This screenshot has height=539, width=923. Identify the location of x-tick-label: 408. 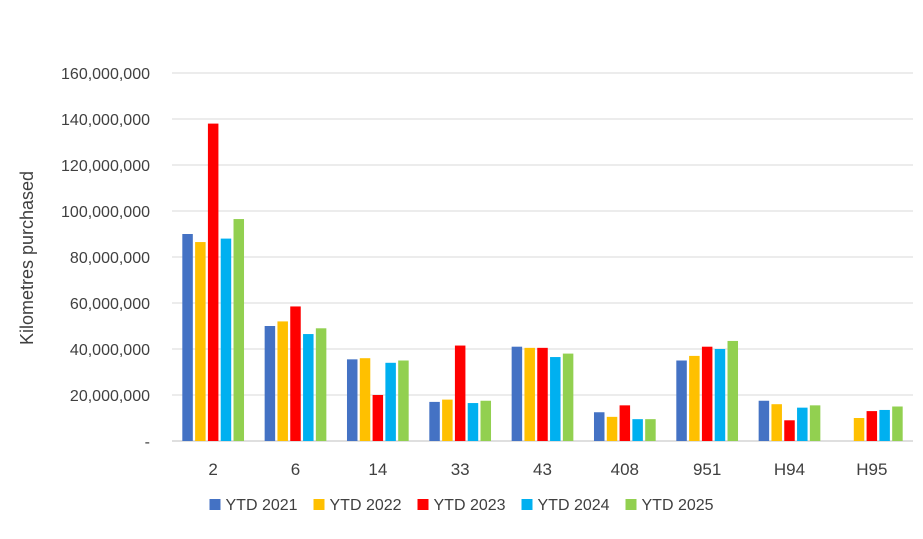
(625, 469).